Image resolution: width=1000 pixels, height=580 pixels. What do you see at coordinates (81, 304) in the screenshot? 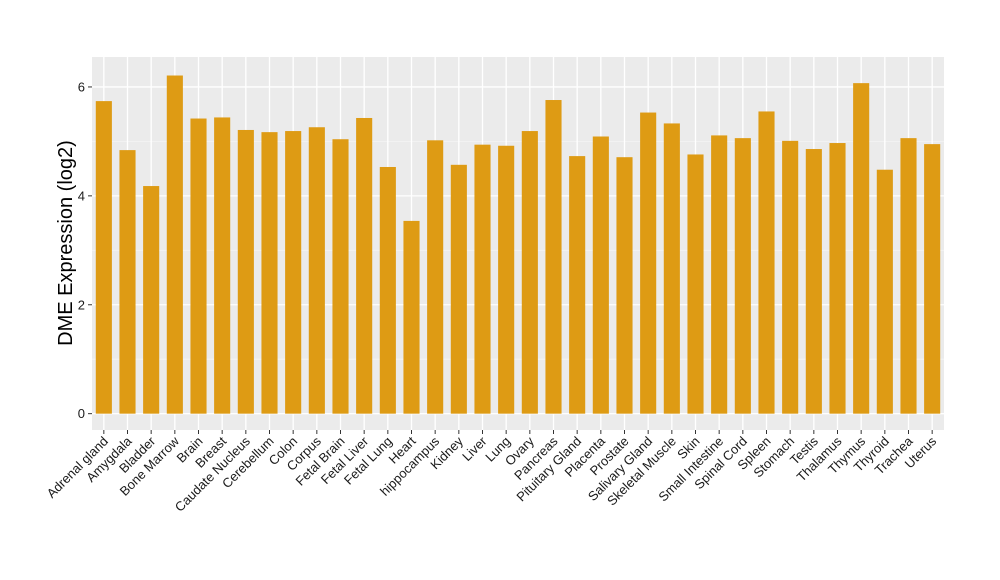
I see `y-tick-label: 2` at bounding box center [81, 304].